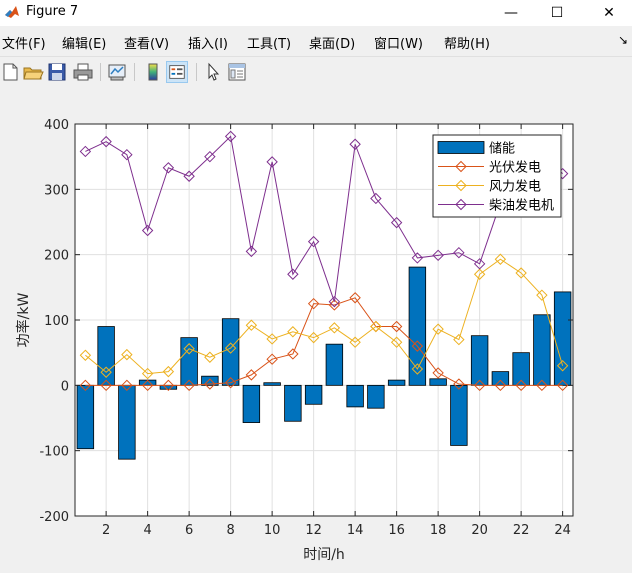 The height and width of the screenshot is (573, 632). Describe the element at coordinates (33, 72) in the screenshot. I see `open-folder-icon` at that location.